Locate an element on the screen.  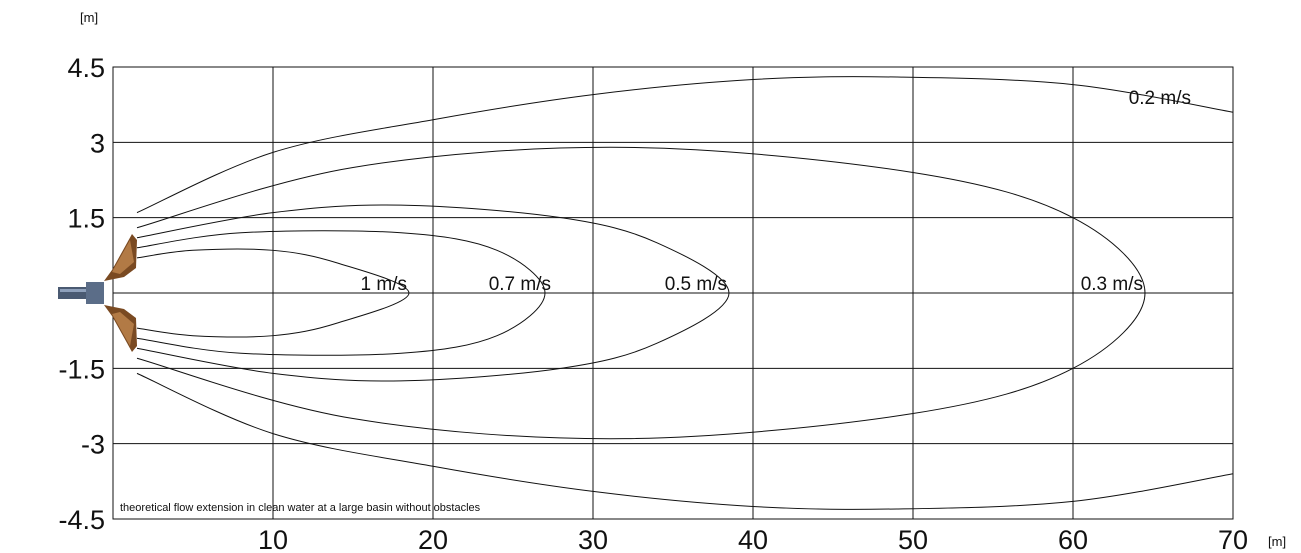
y-tick-label: 1.5 is located at coordinates (86, 219).